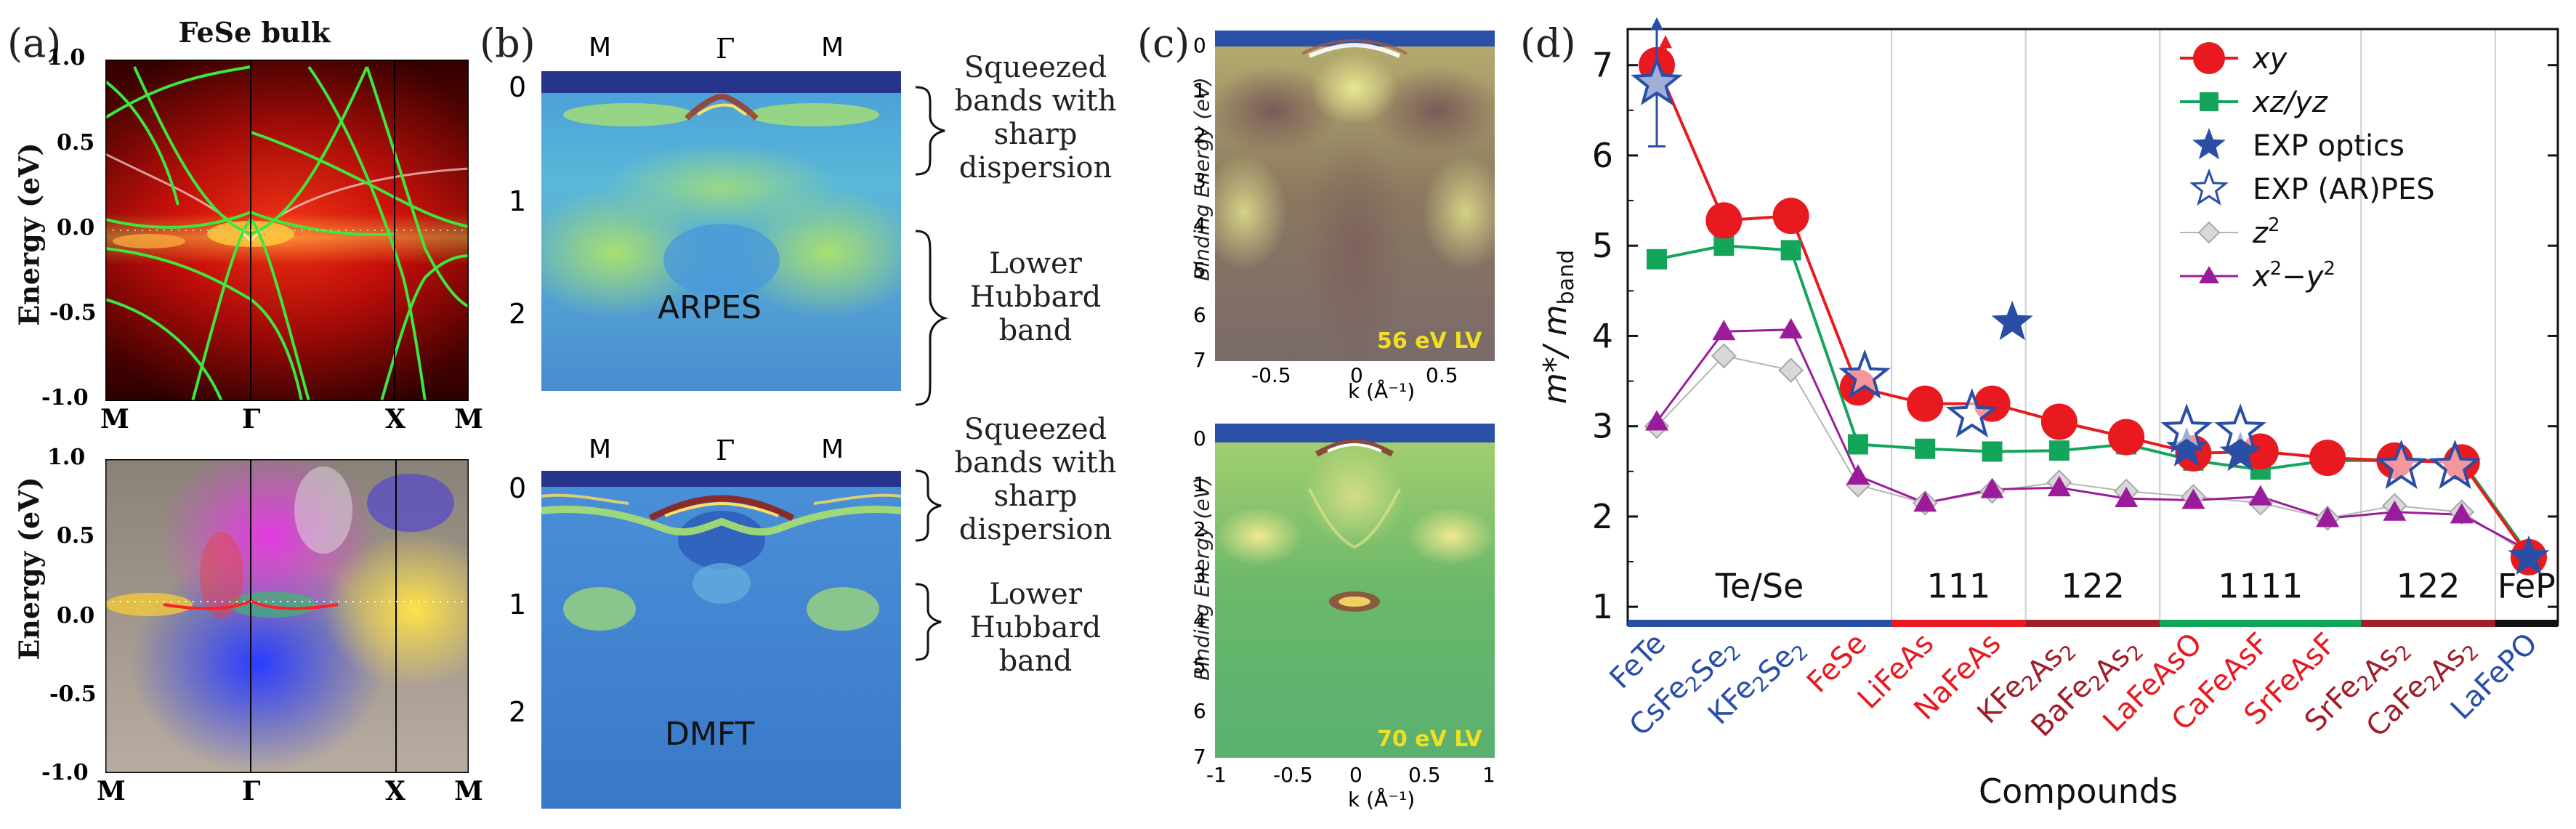 This screenshot has height=829, width=2576. What do you see at coordinates (1200, 711) in the screenshot?
I see `panel-c-bottom-ytick: 6` at bounding box center [1200, 711].